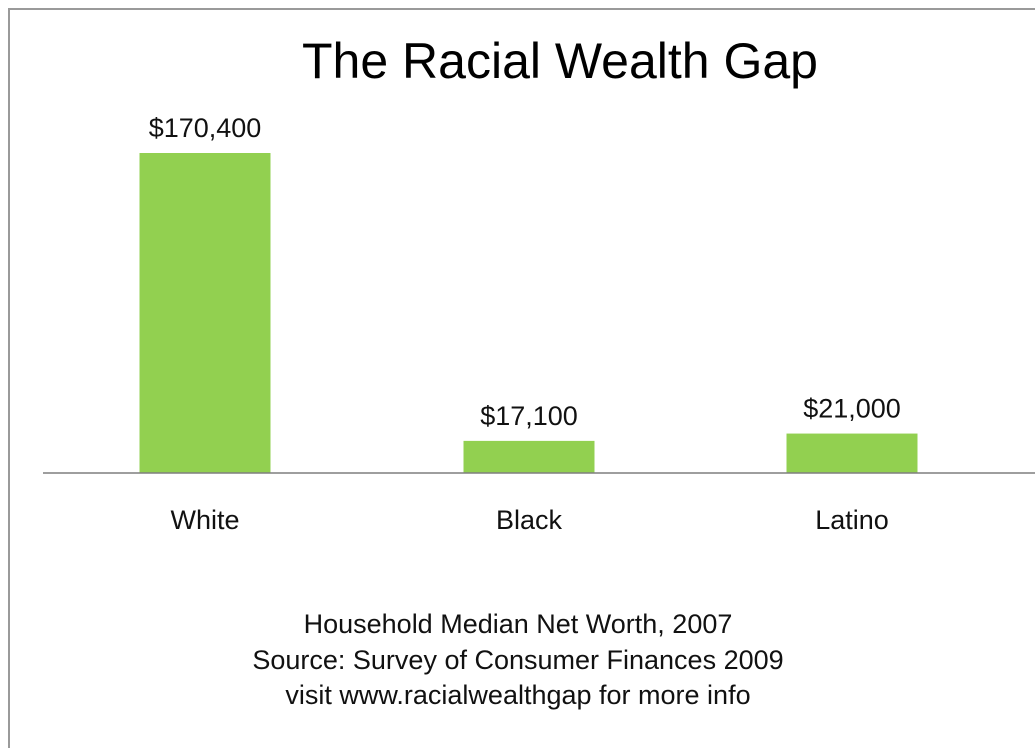  Describe the element at coordinates (852, 520) in the screenshot. I see `category-label-latino: Latino` at that location.